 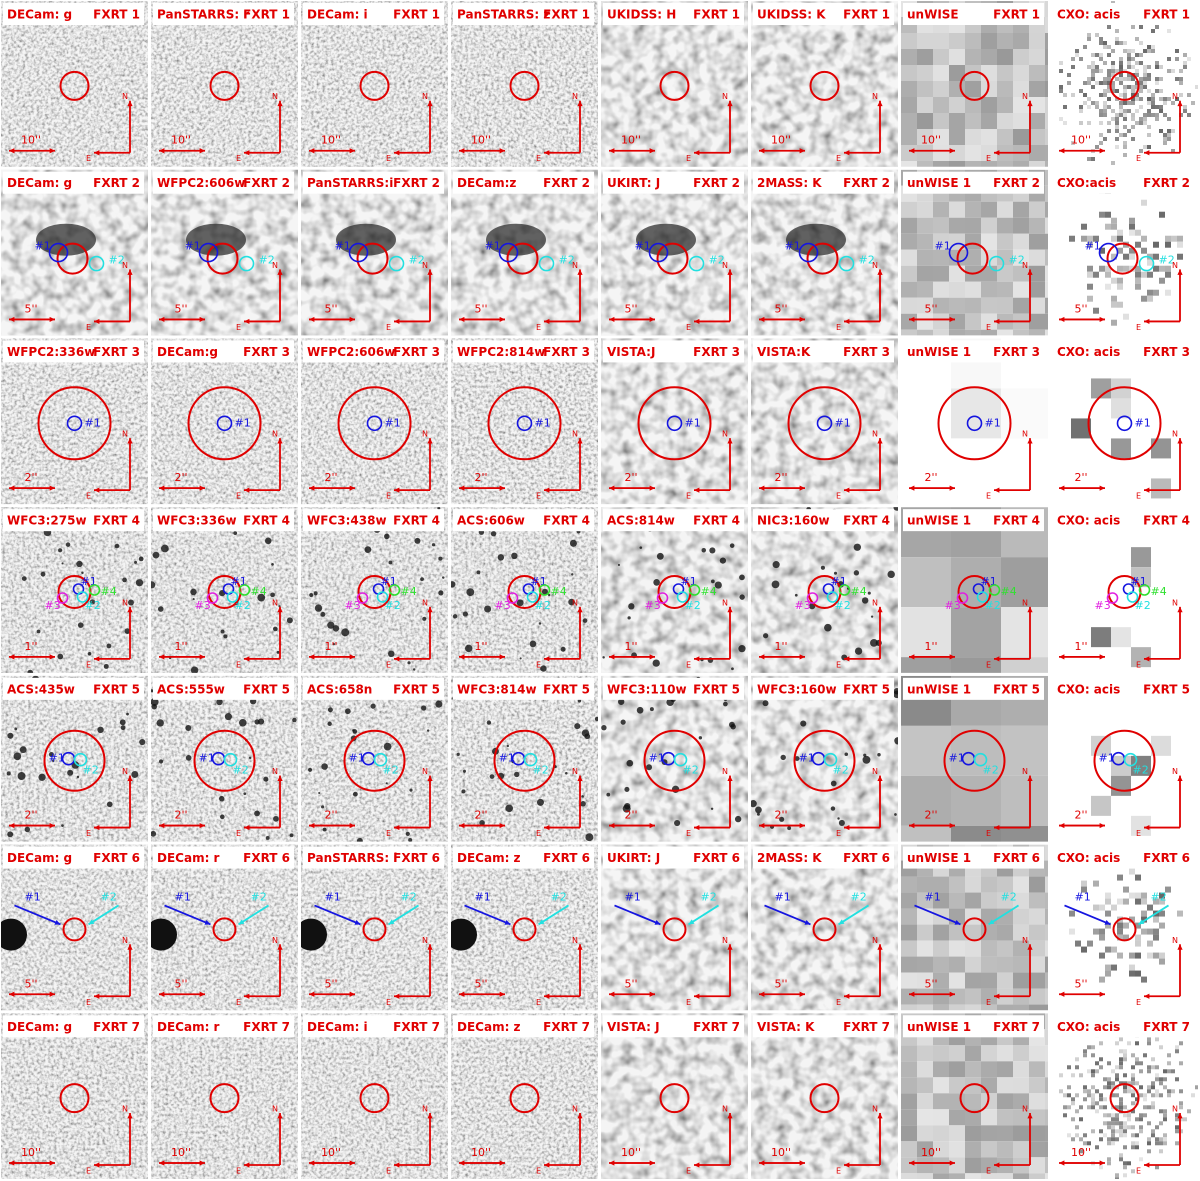 I want to click on source-arrow, so click(x=703, y=915).